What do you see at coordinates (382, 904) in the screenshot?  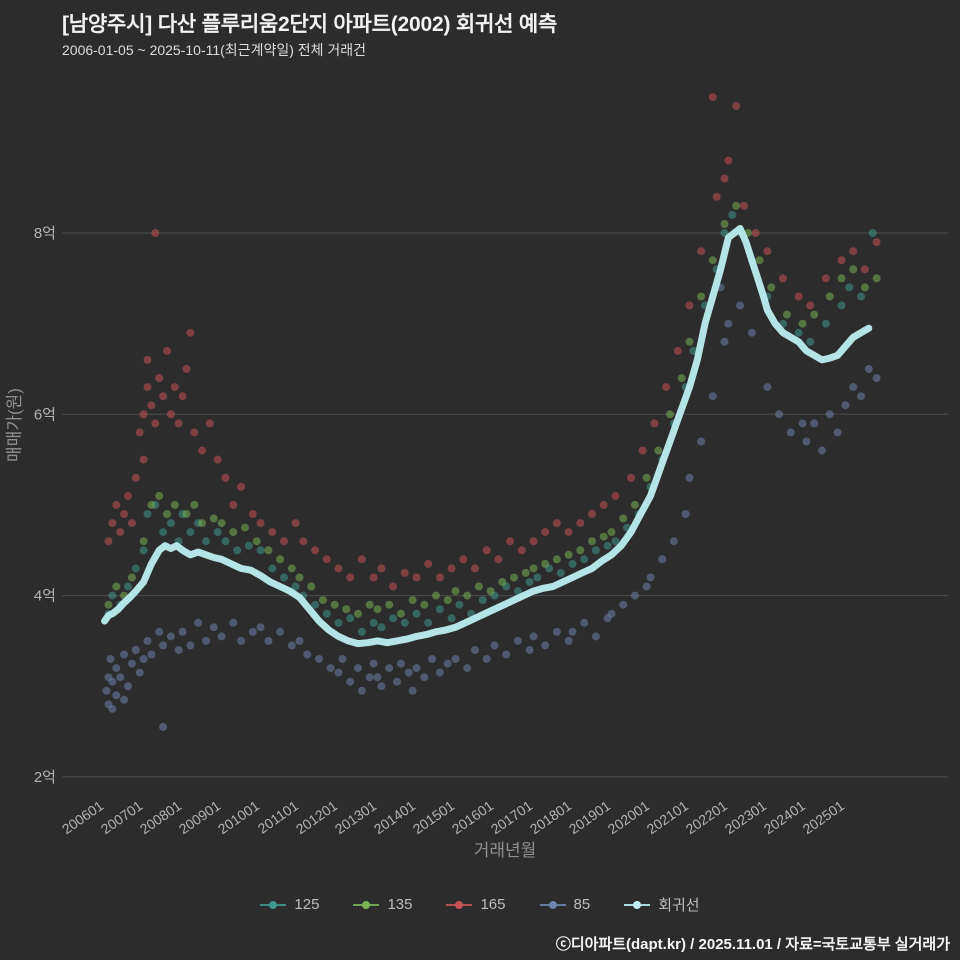 I see `legend-item-135: 135` at bounding box center [382, 904].